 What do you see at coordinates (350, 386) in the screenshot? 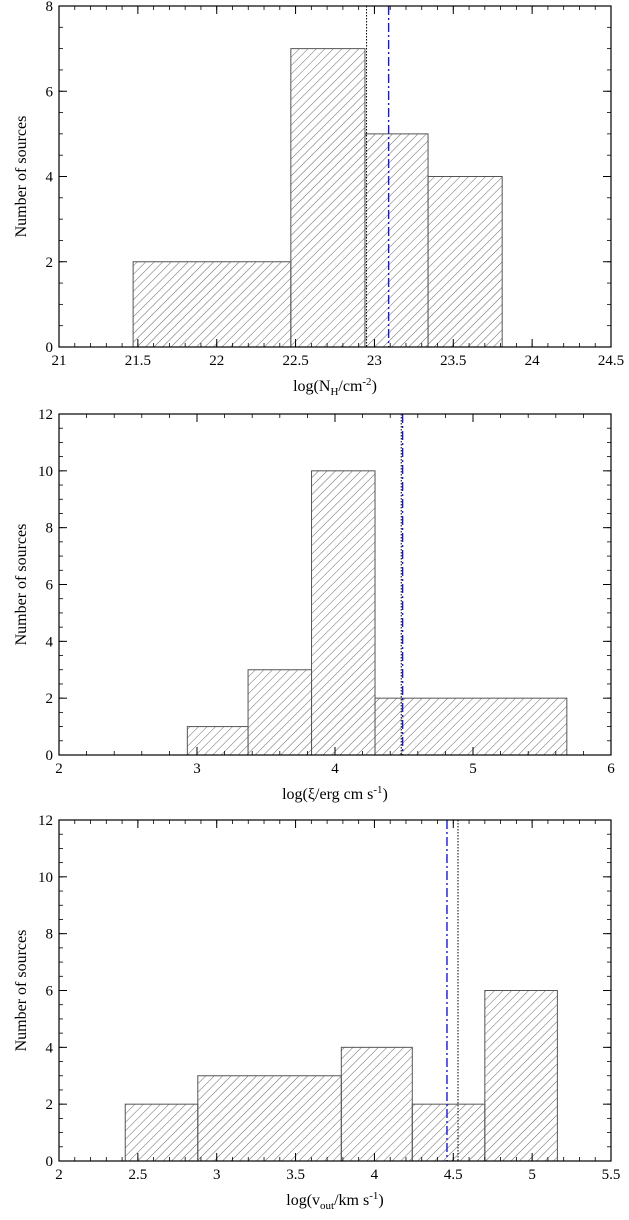
I see `x-axis-label-mid: /cm` at bounding box center [350, 386].